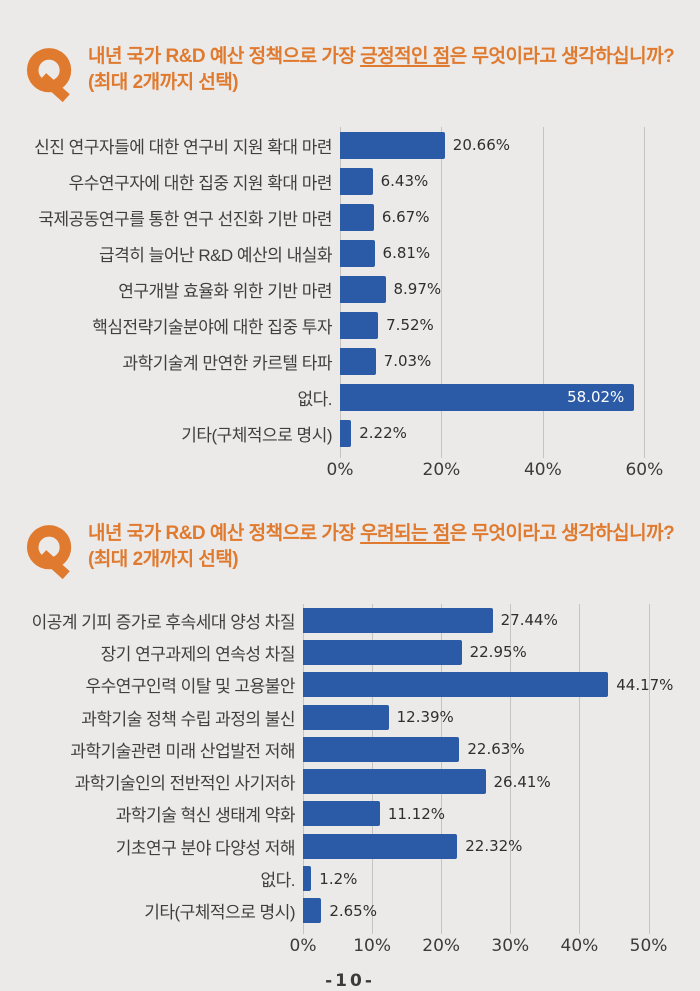 This screenshot has height=991, width=700. What do you see at coordinates (227, 363) in the screenshot?
I see `category-label: 과학기술계 만연한 카르텔 타파` at bounding box center [227, 363].